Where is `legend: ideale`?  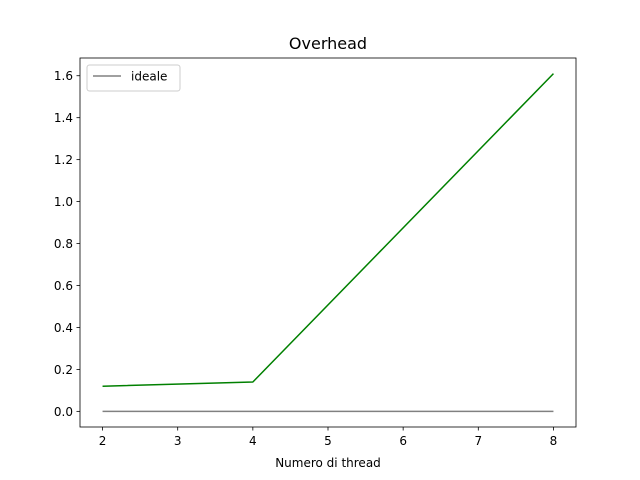 legend: ideale is located at coordinates (133, 78).